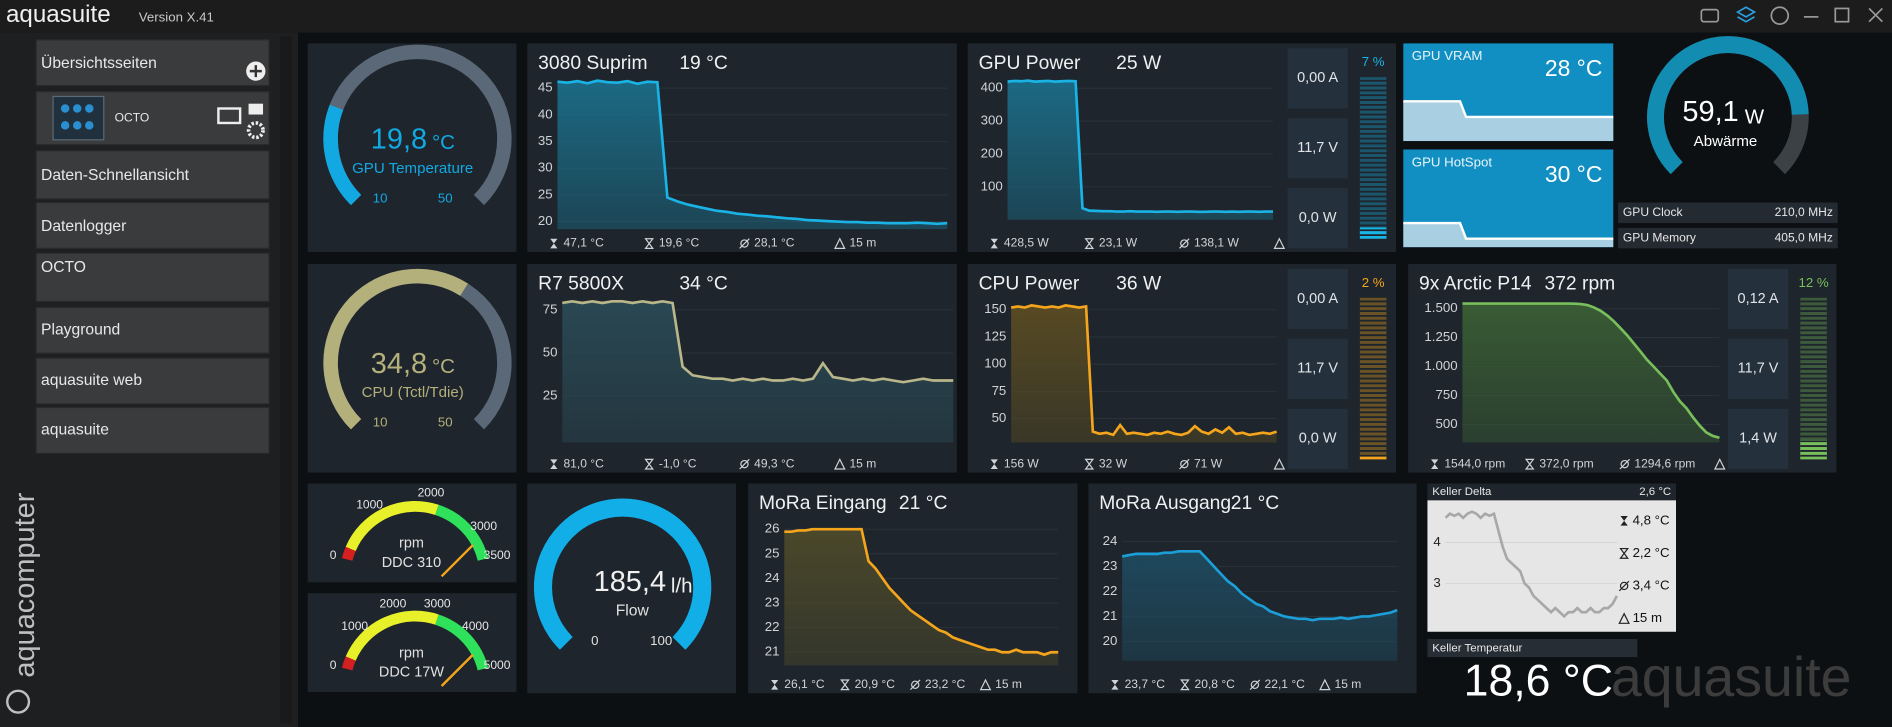  Describe the element at coordinates (550, 308) in the screenshot. I see `y-tick-label: 75` at that location.